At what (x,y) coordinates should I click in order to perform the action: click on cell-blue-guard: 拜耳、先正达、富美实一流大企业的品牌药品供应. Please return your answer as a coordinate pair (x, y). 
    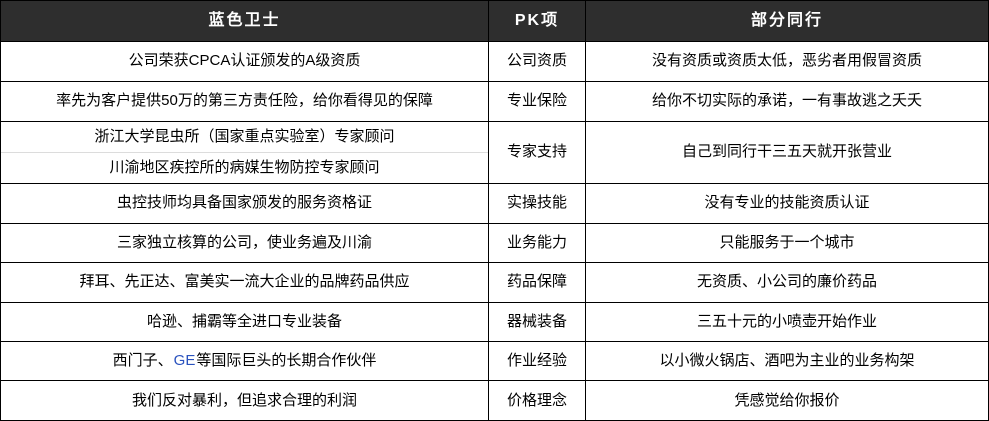
    Looking at the image, I should click on (245, 282).